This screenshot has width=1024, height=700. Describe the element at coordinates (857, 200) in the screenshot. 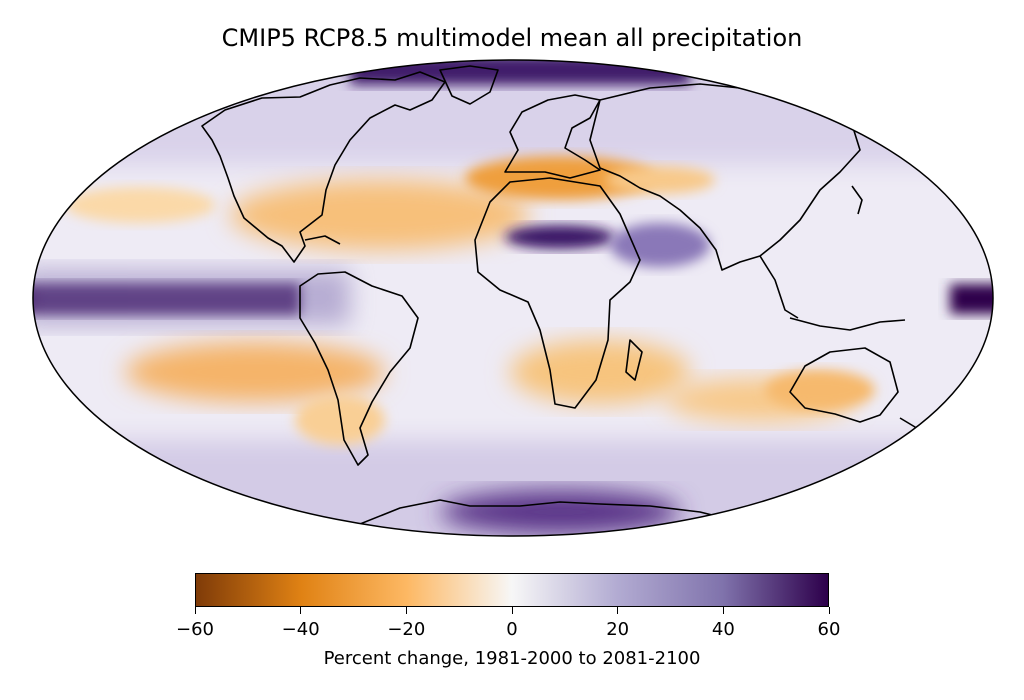

I see `coast-japan` at that location.